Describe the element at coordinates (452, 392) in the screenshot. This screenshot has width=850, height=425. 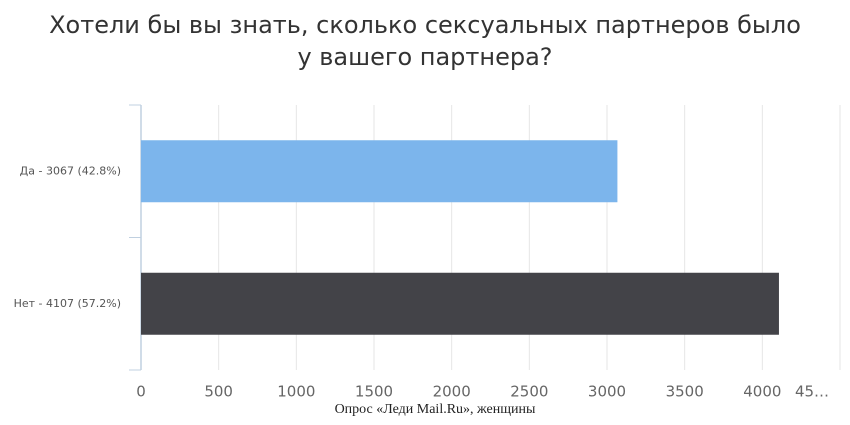
I see `x-tick-label: 2000` at that location.